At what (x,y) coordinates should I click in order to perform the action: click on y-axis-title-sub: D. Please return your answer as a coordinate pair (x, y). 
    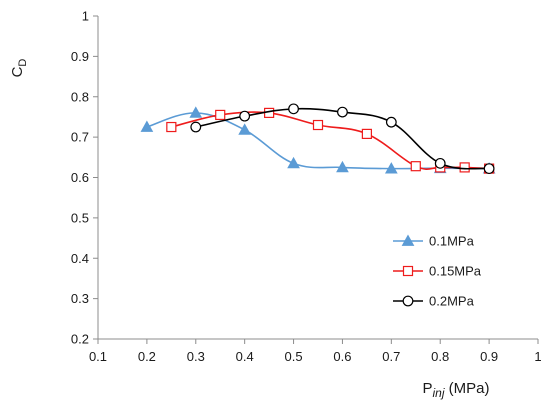
    Looking at the image, I should click on (23, 63).